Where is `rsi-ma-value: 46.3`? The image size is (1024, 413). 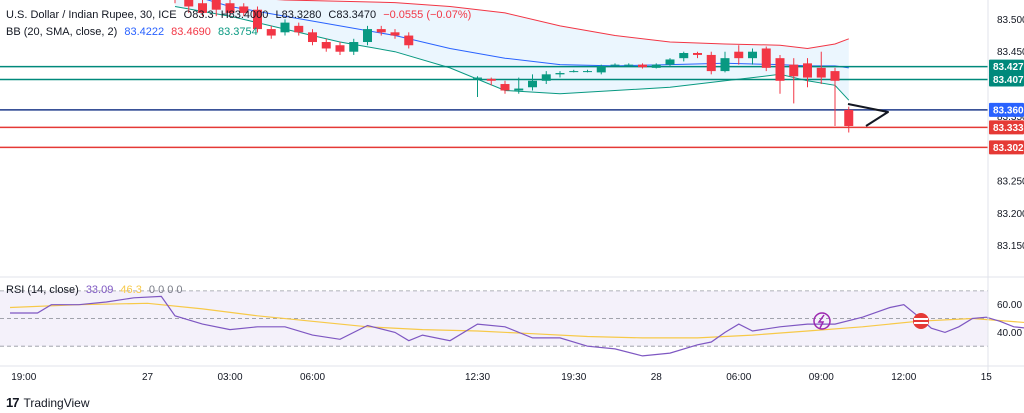 rsi-ma-value: 46.3 is located at coordinates (131, 290).